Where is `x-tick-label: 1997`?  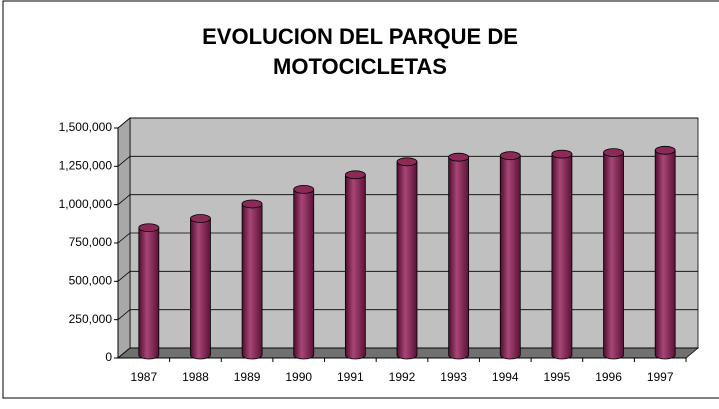
x-tick-label: 1997 is located at coordinates (660, 377).